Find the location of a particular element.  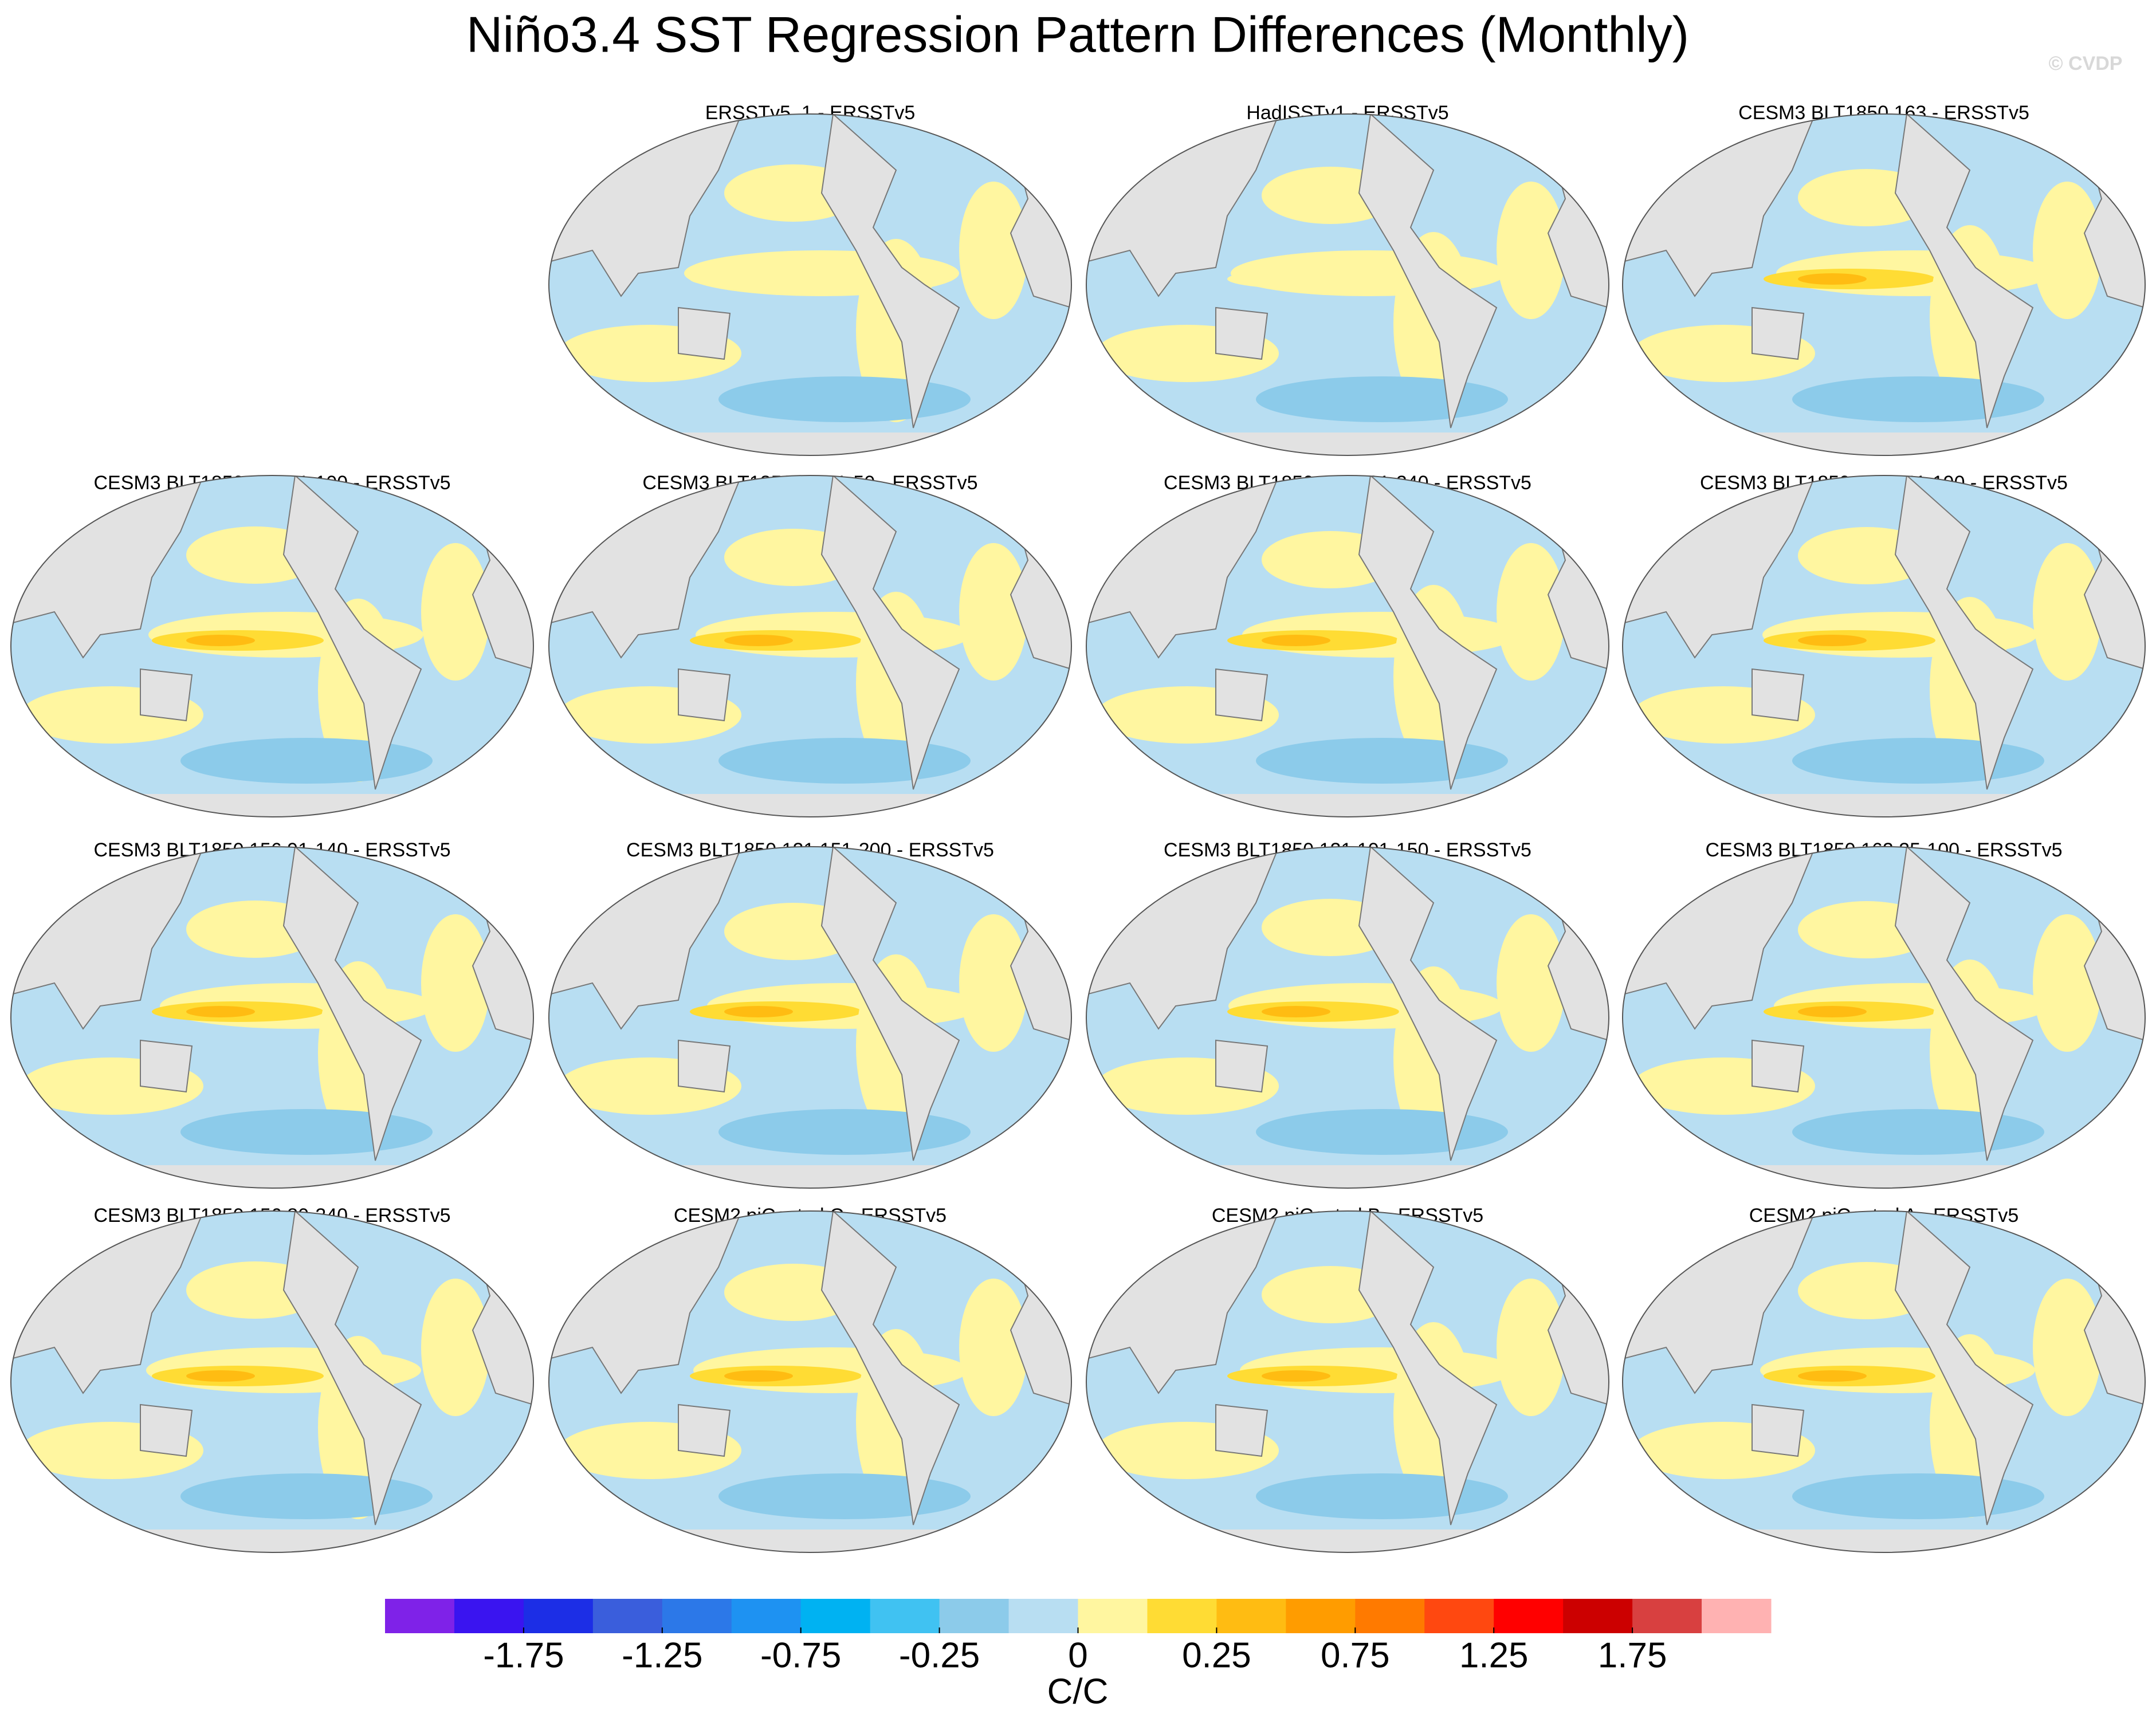

colorbar-tick-label: -1.25 is located at coordinates (662, 1655).